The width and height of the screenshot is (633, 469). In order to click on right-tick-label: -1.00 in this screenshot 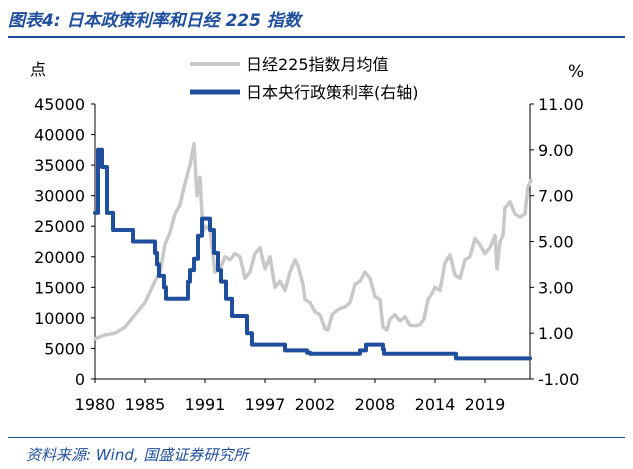, I will do `click(558, 379)`.